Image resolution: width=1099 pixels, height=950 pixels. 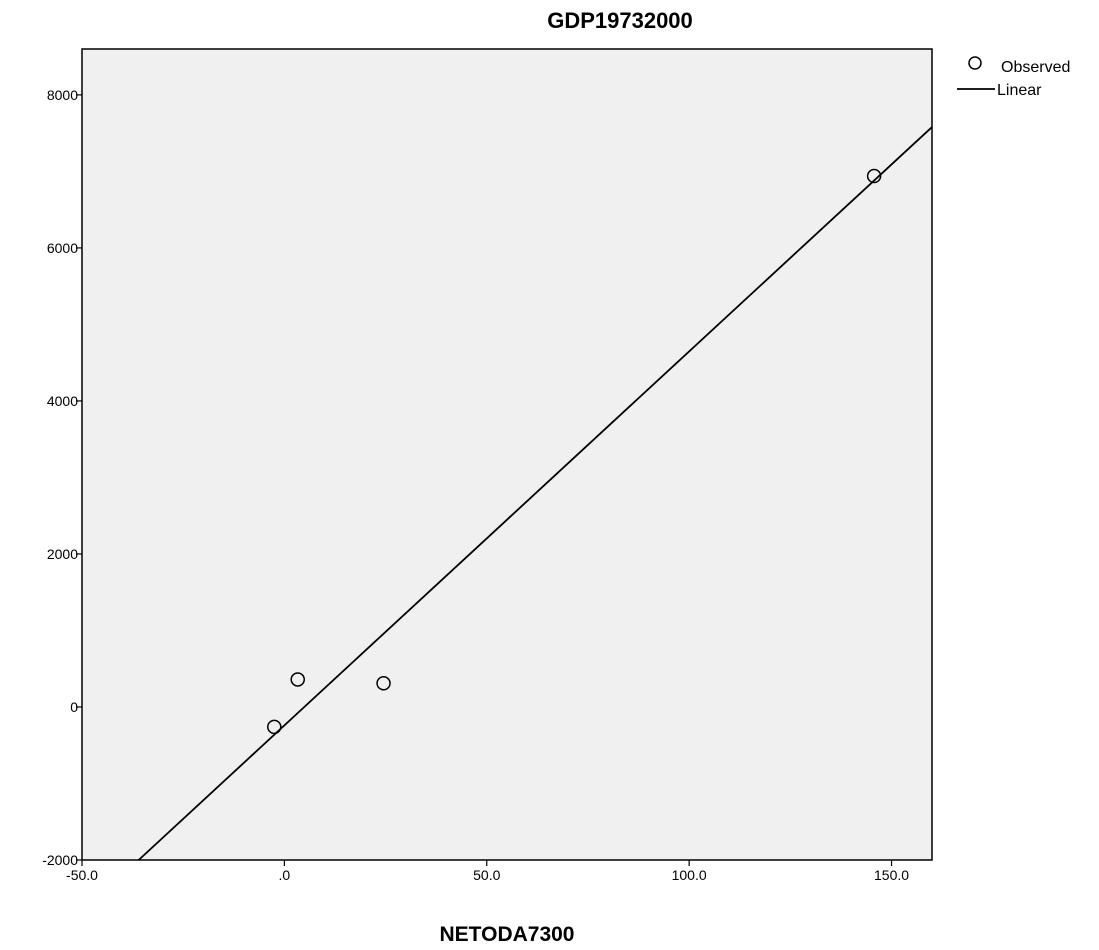 What do you see at coordinates (74, 707) in the screenshot?
I see `y-tick-label: 0` at bounding box center [74, 707].